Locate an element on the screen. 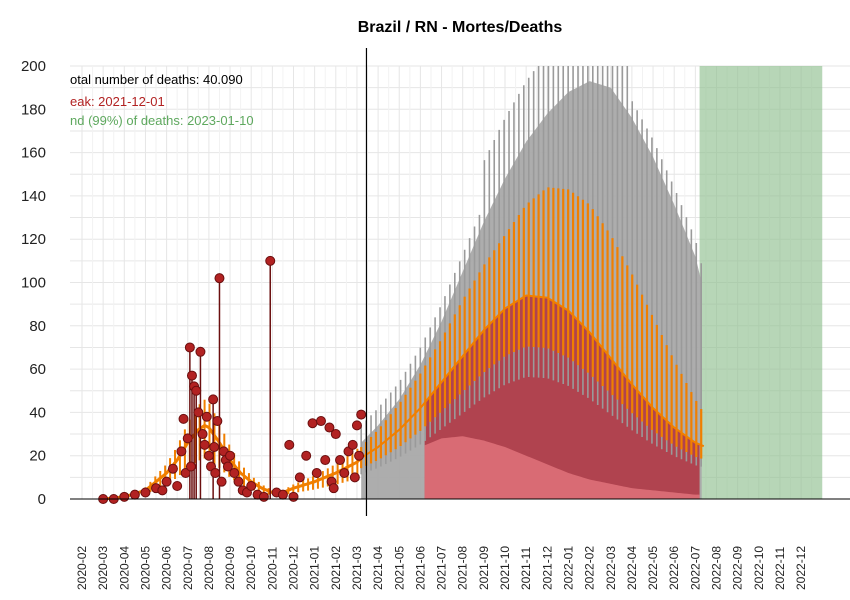 The height and width of the screenshot is (600, 850). x-tick-label: 2020-12 is located at coordinates (294, 568).